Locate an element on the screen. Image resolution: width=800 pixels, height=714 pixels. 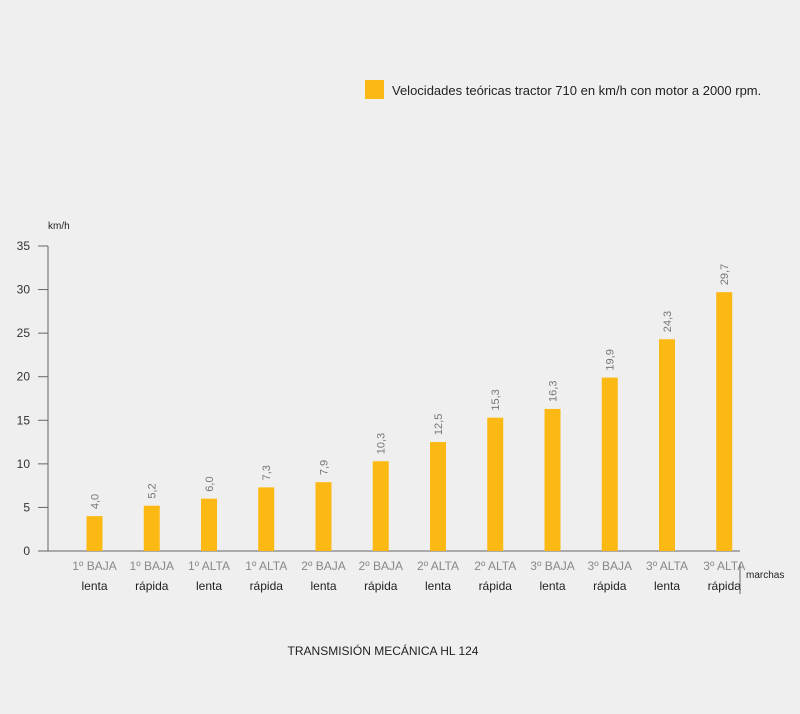
bar-value-label: 24,3 is located at coordinates (668, 321).